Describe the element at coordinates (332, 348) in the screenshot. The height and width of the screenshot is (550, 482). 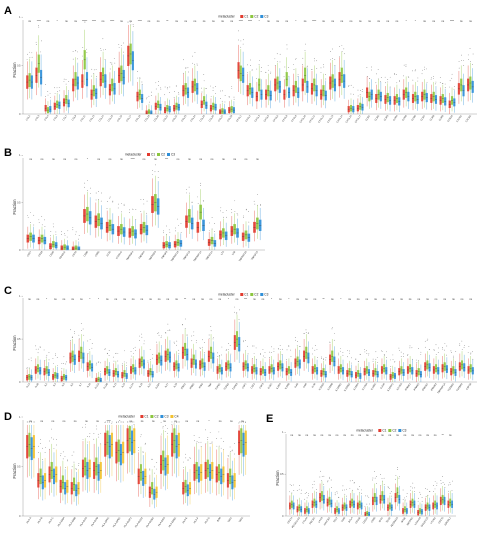
I see `box-il10rb-c2` at that location.